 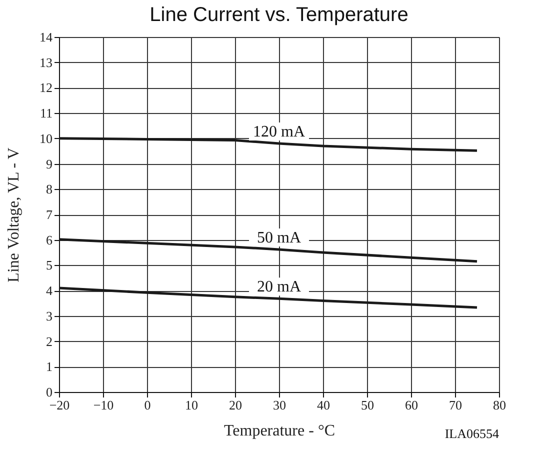 What do you see at coordinates (279, 287) in the screenshot?
I see `series-label: 20 mA` at bounding box center [279, 287].